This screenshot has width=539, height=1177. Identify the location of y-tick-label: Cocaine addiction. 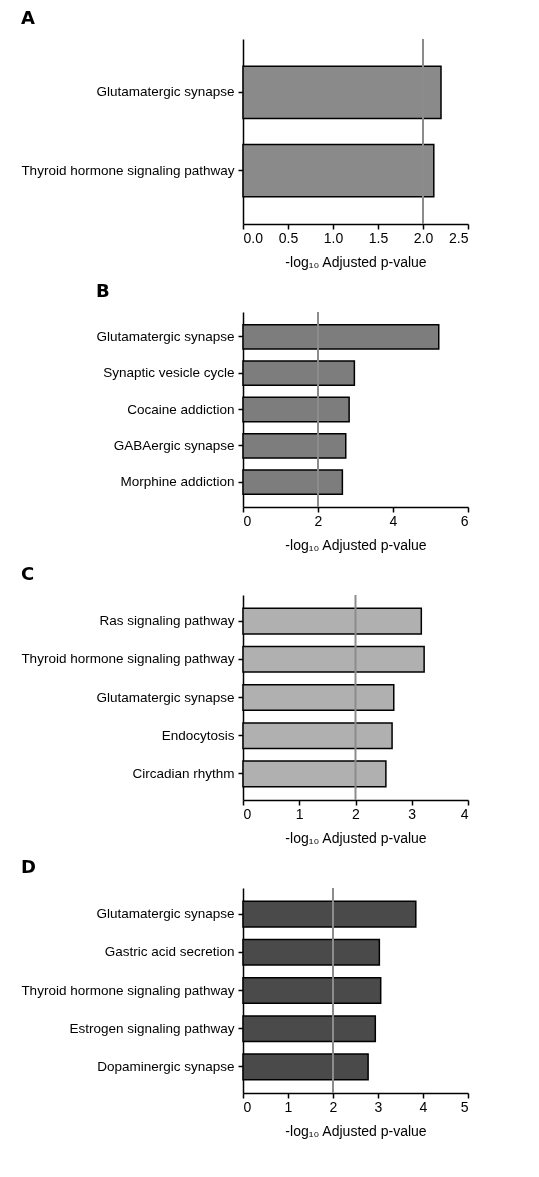
(181, 409).